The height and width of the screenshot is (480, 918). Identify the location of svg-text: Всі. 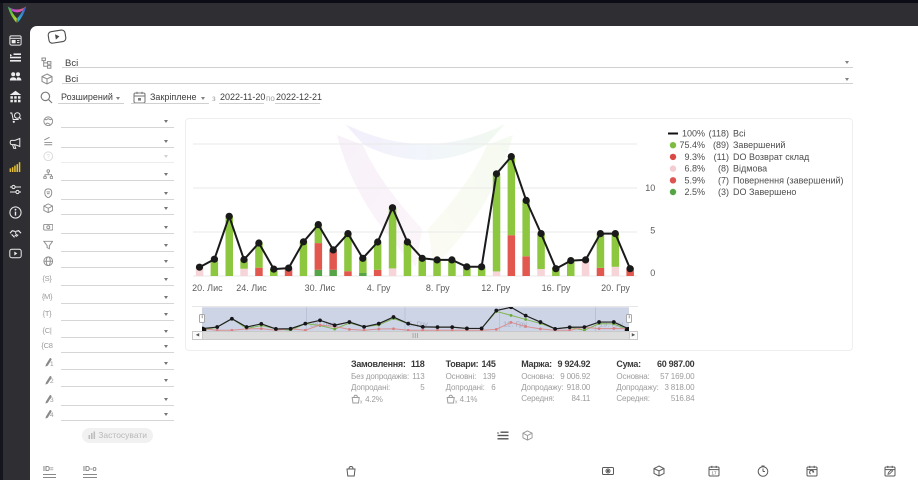
(739, 134).